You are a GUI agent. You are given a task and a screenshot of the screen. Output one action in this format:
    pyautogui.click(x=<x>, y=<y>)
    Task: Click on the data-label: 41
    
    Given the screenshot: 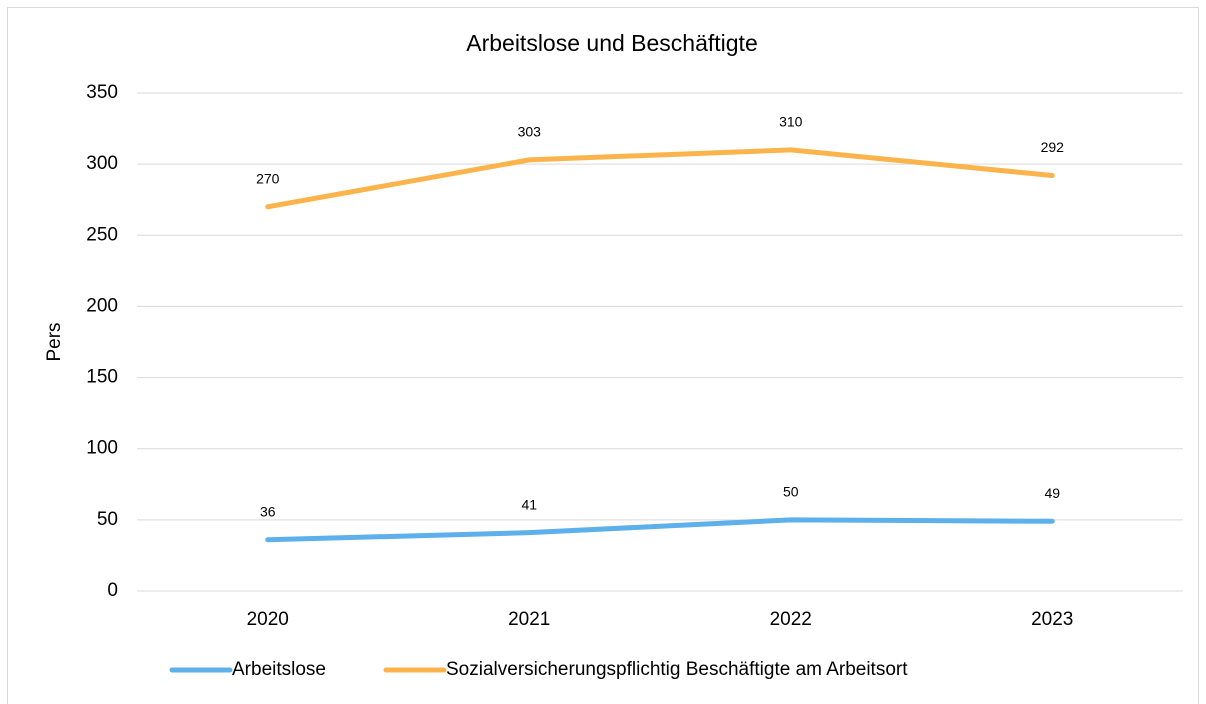 What is the action you would take?
    pyautogui.click(x=529, y=504)
    